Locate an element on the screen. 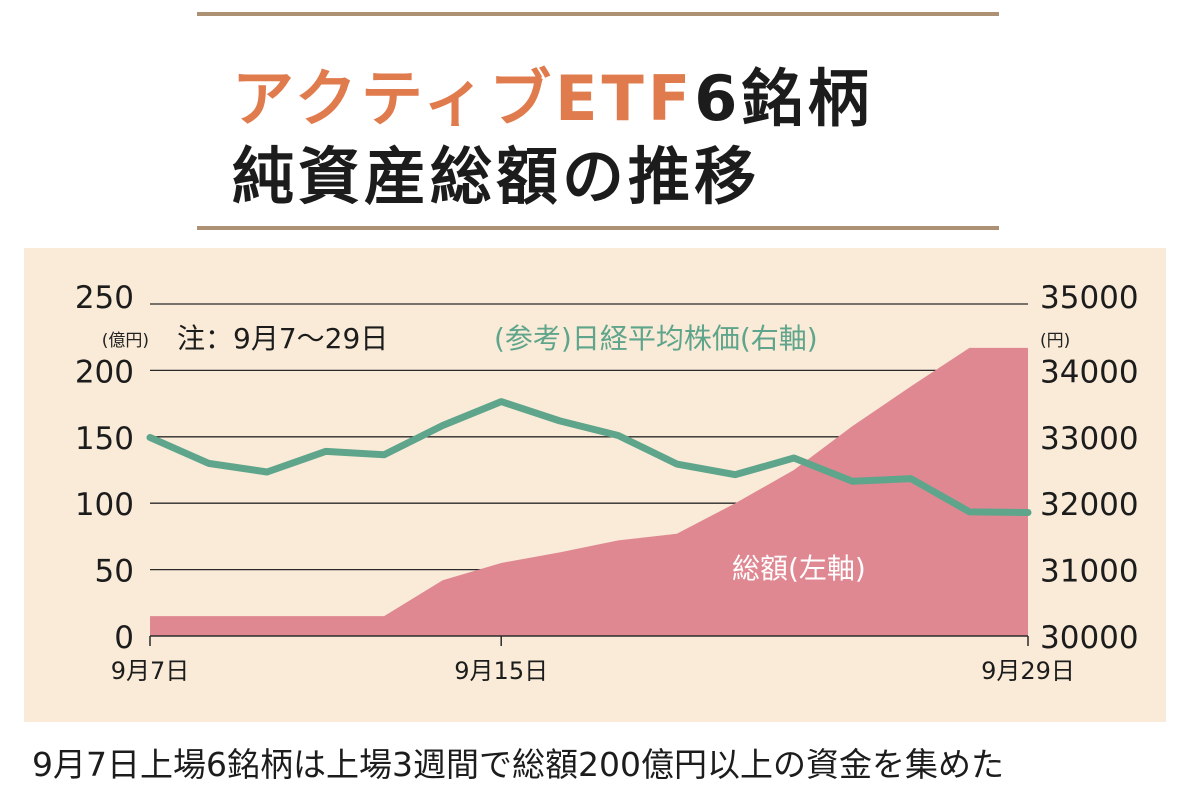  x-tick-label: 9月7日 is located at coordinates (150, 671).